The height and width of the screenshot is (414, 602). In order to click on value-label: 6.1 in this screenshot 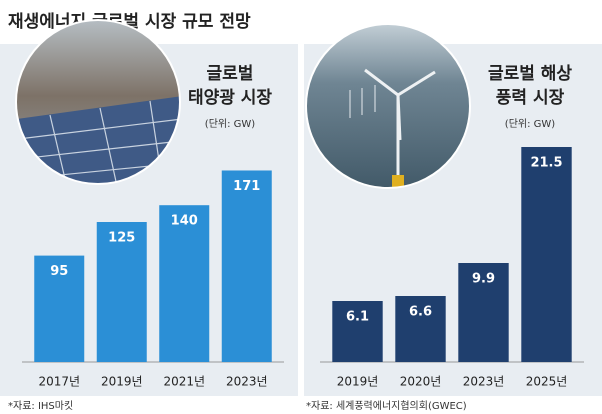, I will do `click(357, 317)`.